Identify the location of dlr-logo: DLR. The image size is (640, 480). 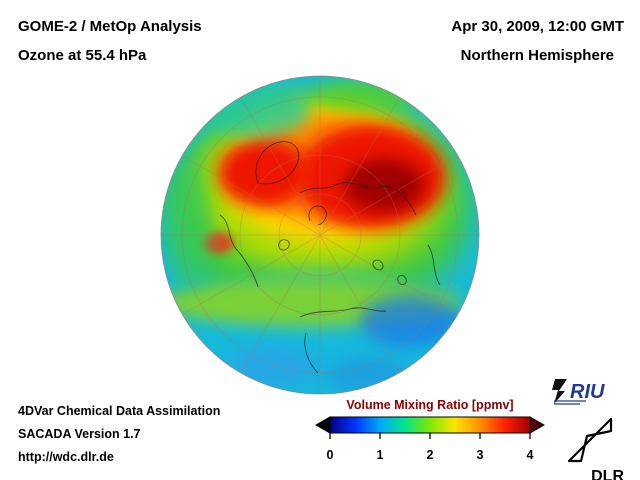
(592, 447).